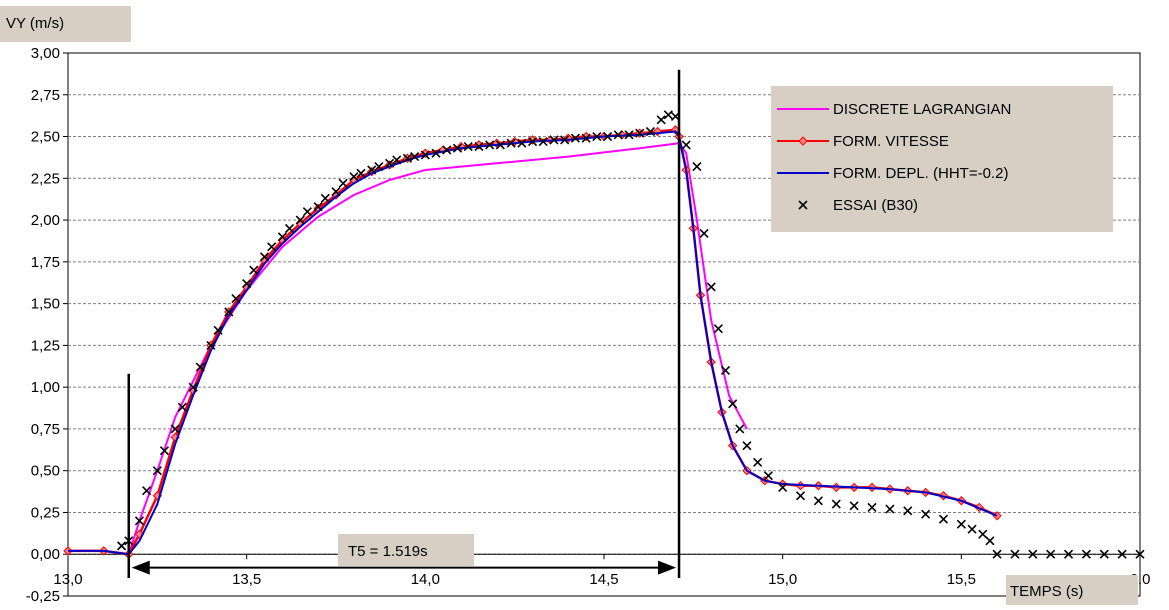 This screenshot has height=610, width=1169. Describe the element at coordinates (922, 109) in the screenshot. I see `legend-label: DISCRETE LAGRANGIAN` at that location.